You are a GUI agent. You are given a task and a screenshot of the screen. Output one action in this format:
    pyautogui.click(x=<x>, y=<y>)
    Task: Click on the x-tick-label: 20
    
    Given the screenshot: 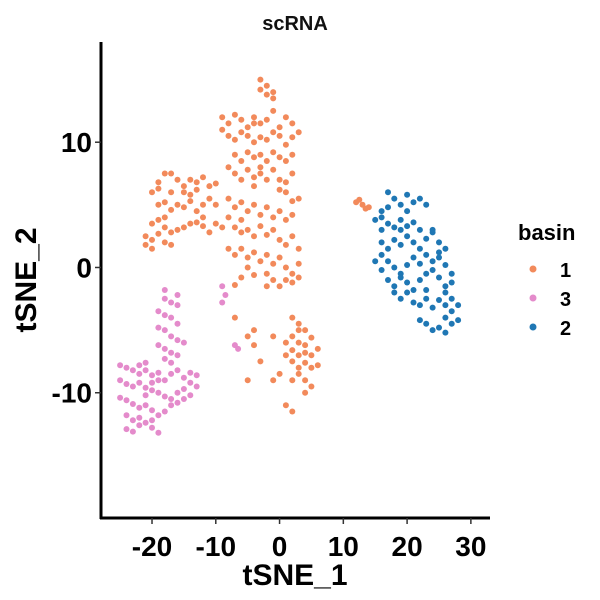 What is the action you would take?
    pyautogui.click(x=407, y=546)
    